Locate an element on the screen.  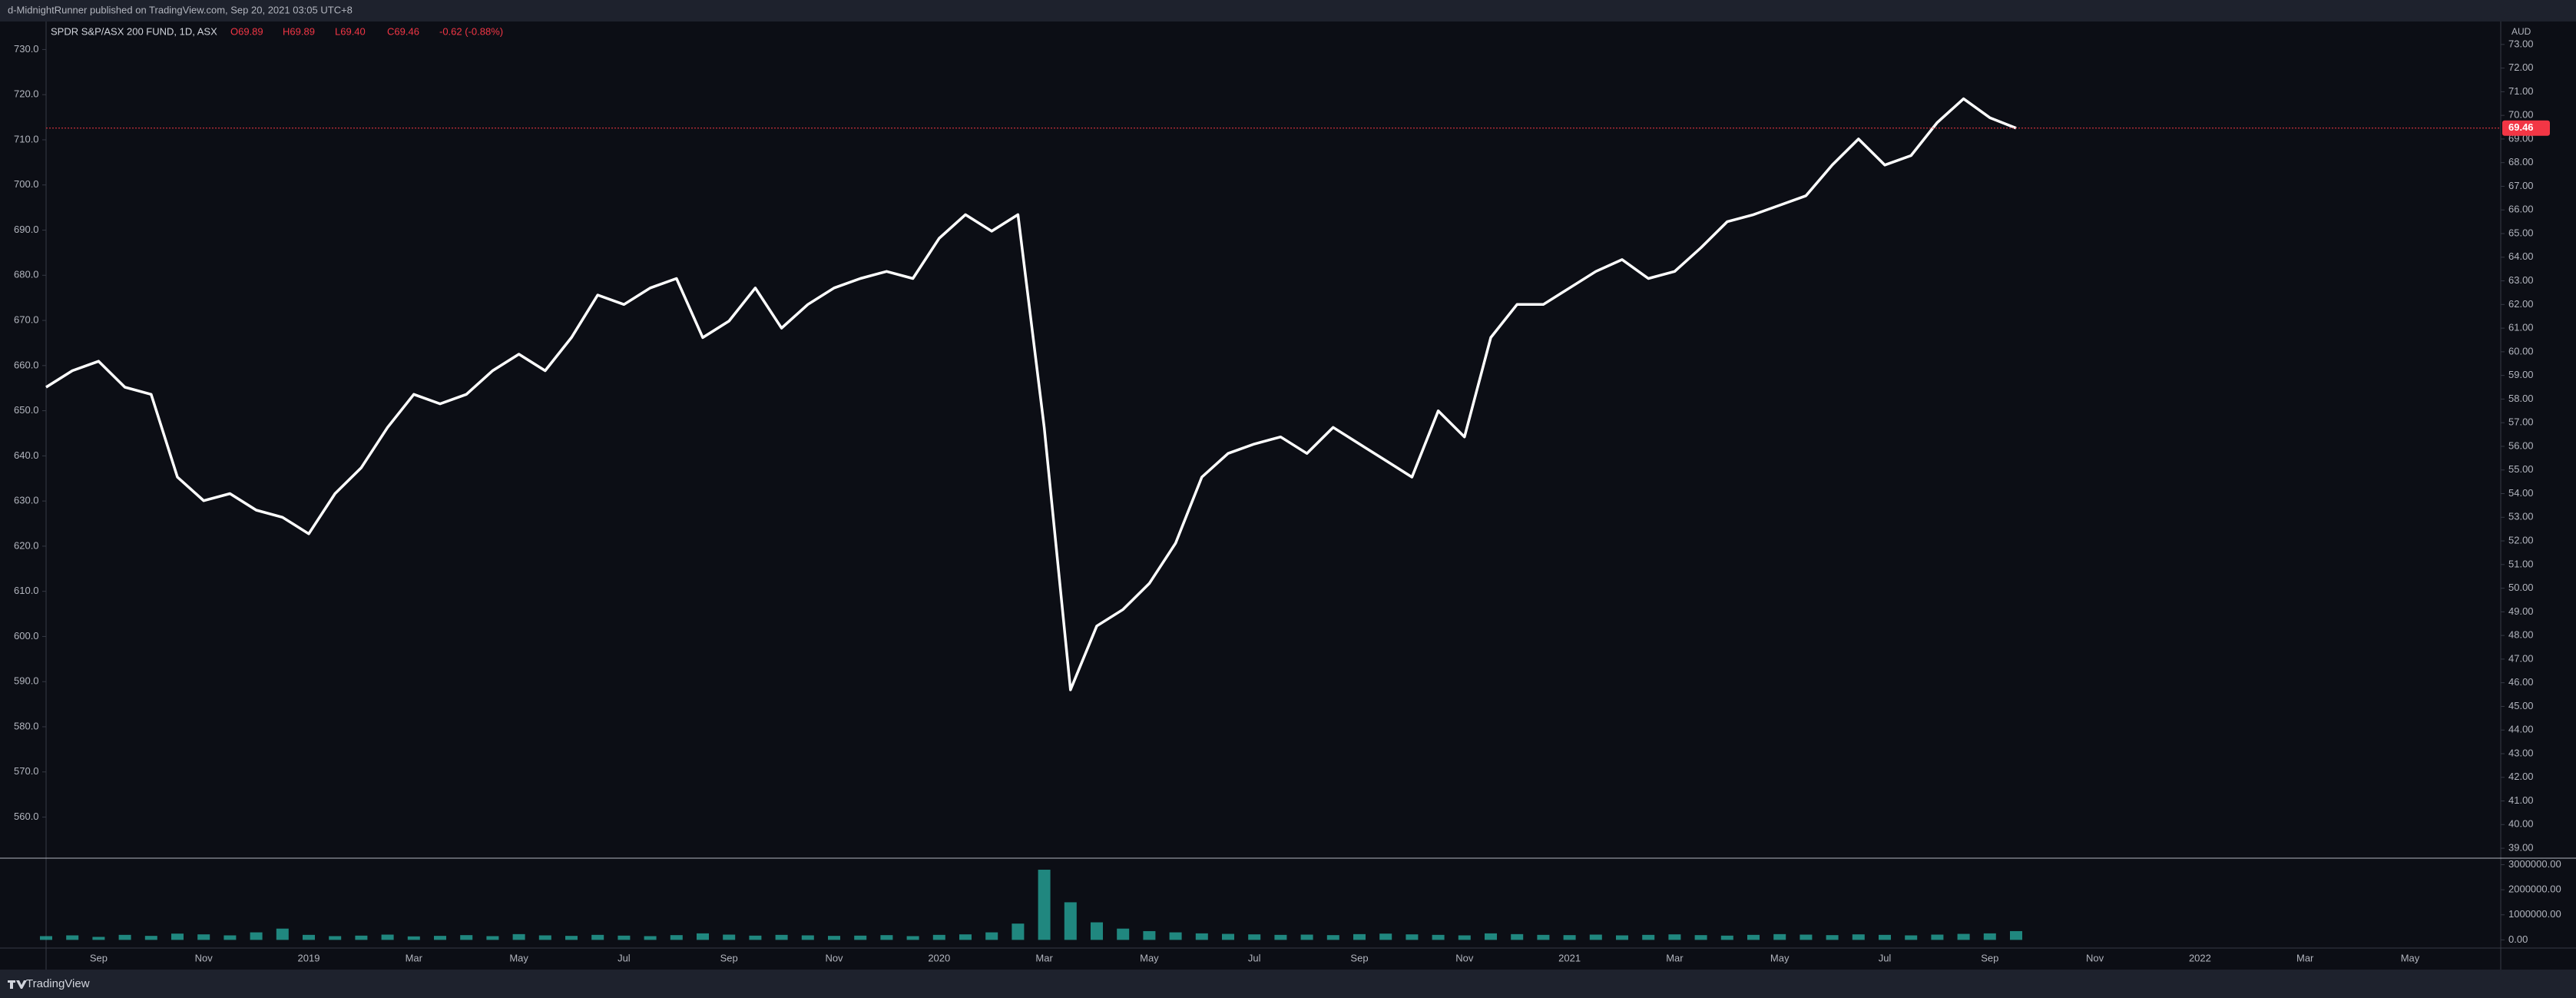
y-tick-label: 48.00 is located at coordinates (2521, 635).